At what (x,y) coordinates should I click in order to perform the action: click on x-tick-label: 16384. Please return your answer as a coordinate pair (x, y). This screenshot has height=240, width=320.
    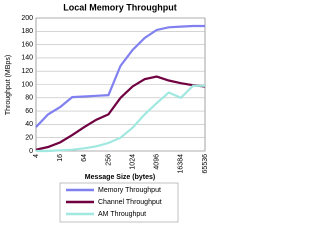
    Looking at the image, I should click on (181, 164).